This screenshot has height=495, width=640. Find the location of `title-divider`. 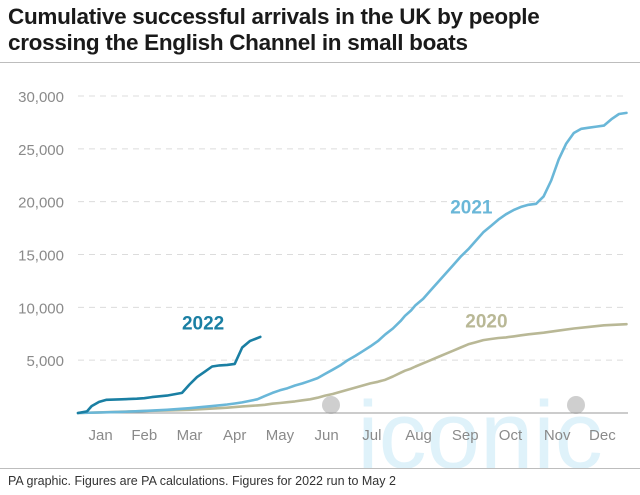

title-divider is located at coordinates (320, 62).